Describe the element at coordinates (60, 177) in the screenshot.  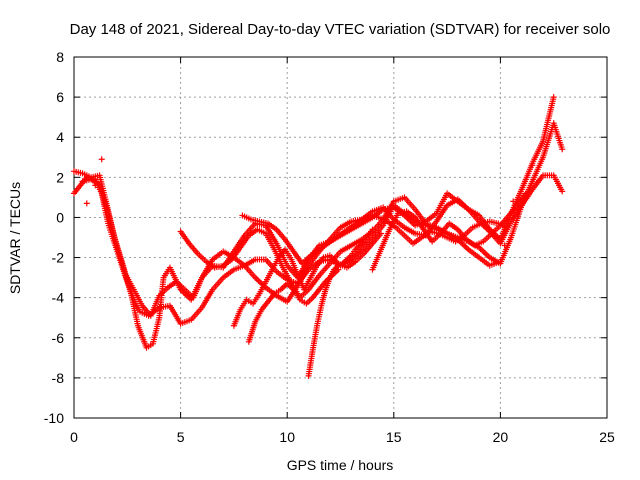
I see `y-tick-label: 2` at that location.